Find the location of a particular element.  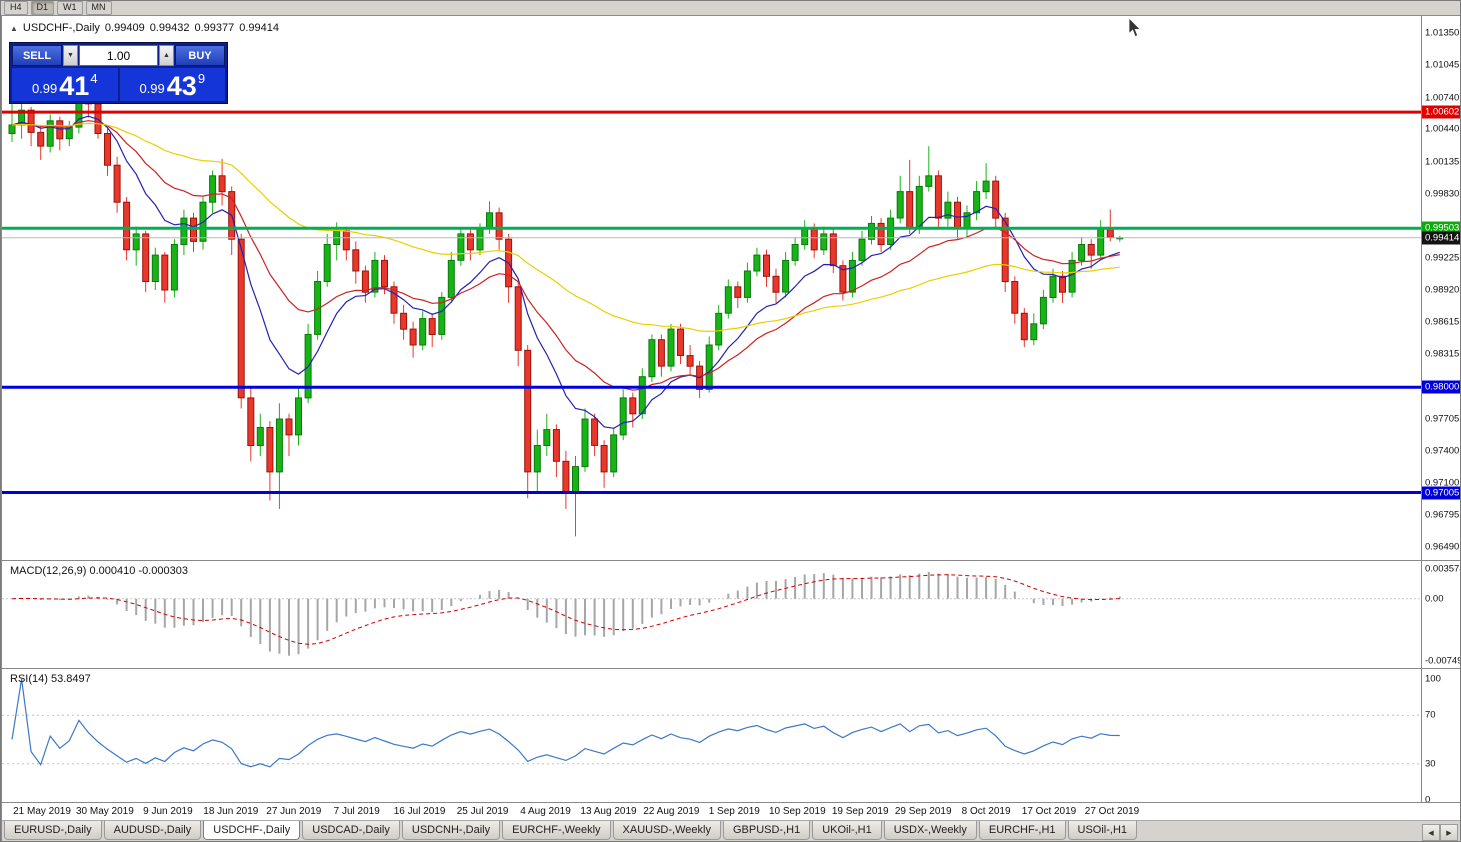

price-marker: 0.97005 is located at coordinates (1441, 492).